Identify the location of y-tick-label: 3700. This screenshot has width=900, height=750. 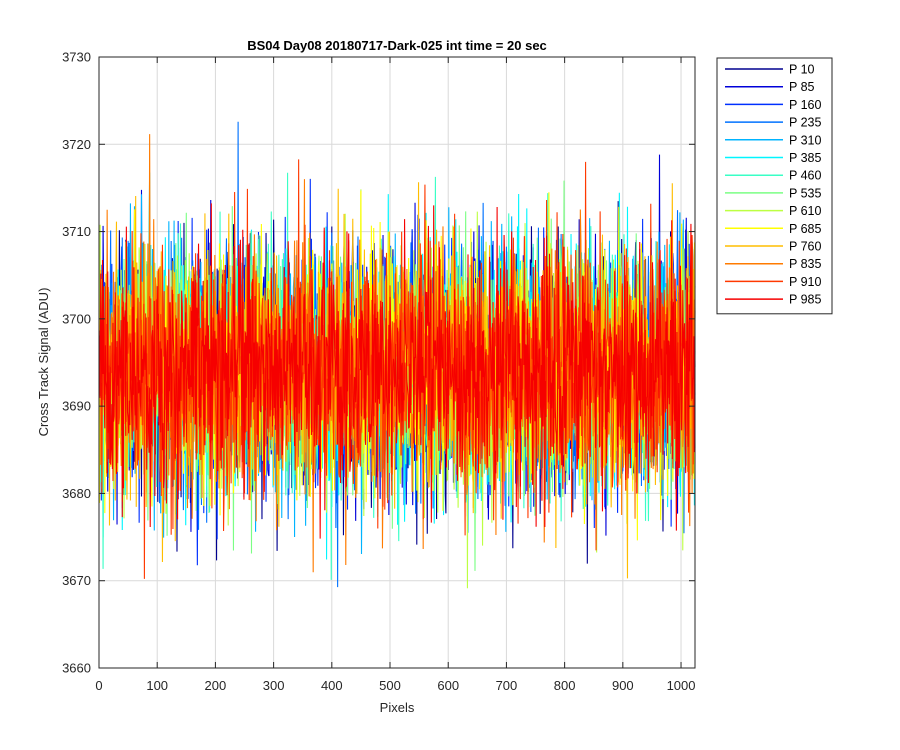
(76, 318).